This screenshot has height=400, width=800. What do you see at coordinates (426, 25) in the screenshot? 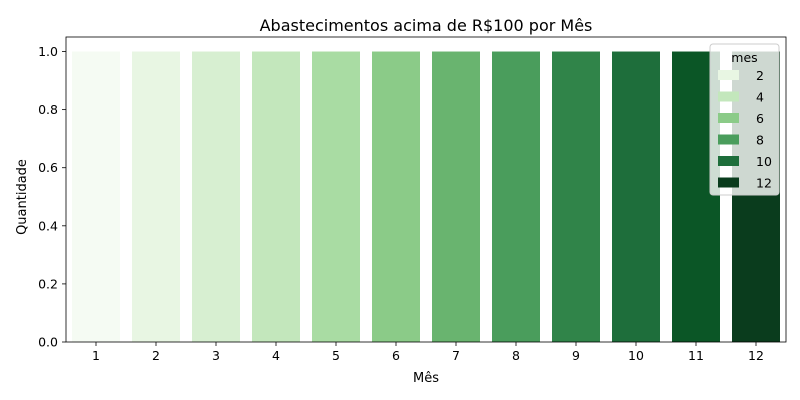
I see `chart-title: Abastecimentos acima de R$100 por Mês` at bounding box center [426, 25].